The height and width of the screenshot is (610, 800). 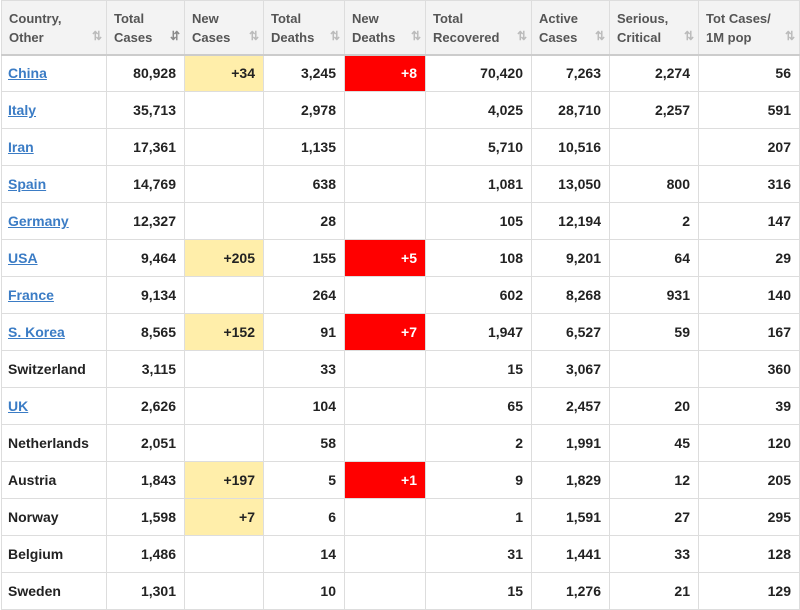 What do you see at coordinates (54, 406) in the screenshot?
I see `country-cell: UK` at bounding box center [54, 406].